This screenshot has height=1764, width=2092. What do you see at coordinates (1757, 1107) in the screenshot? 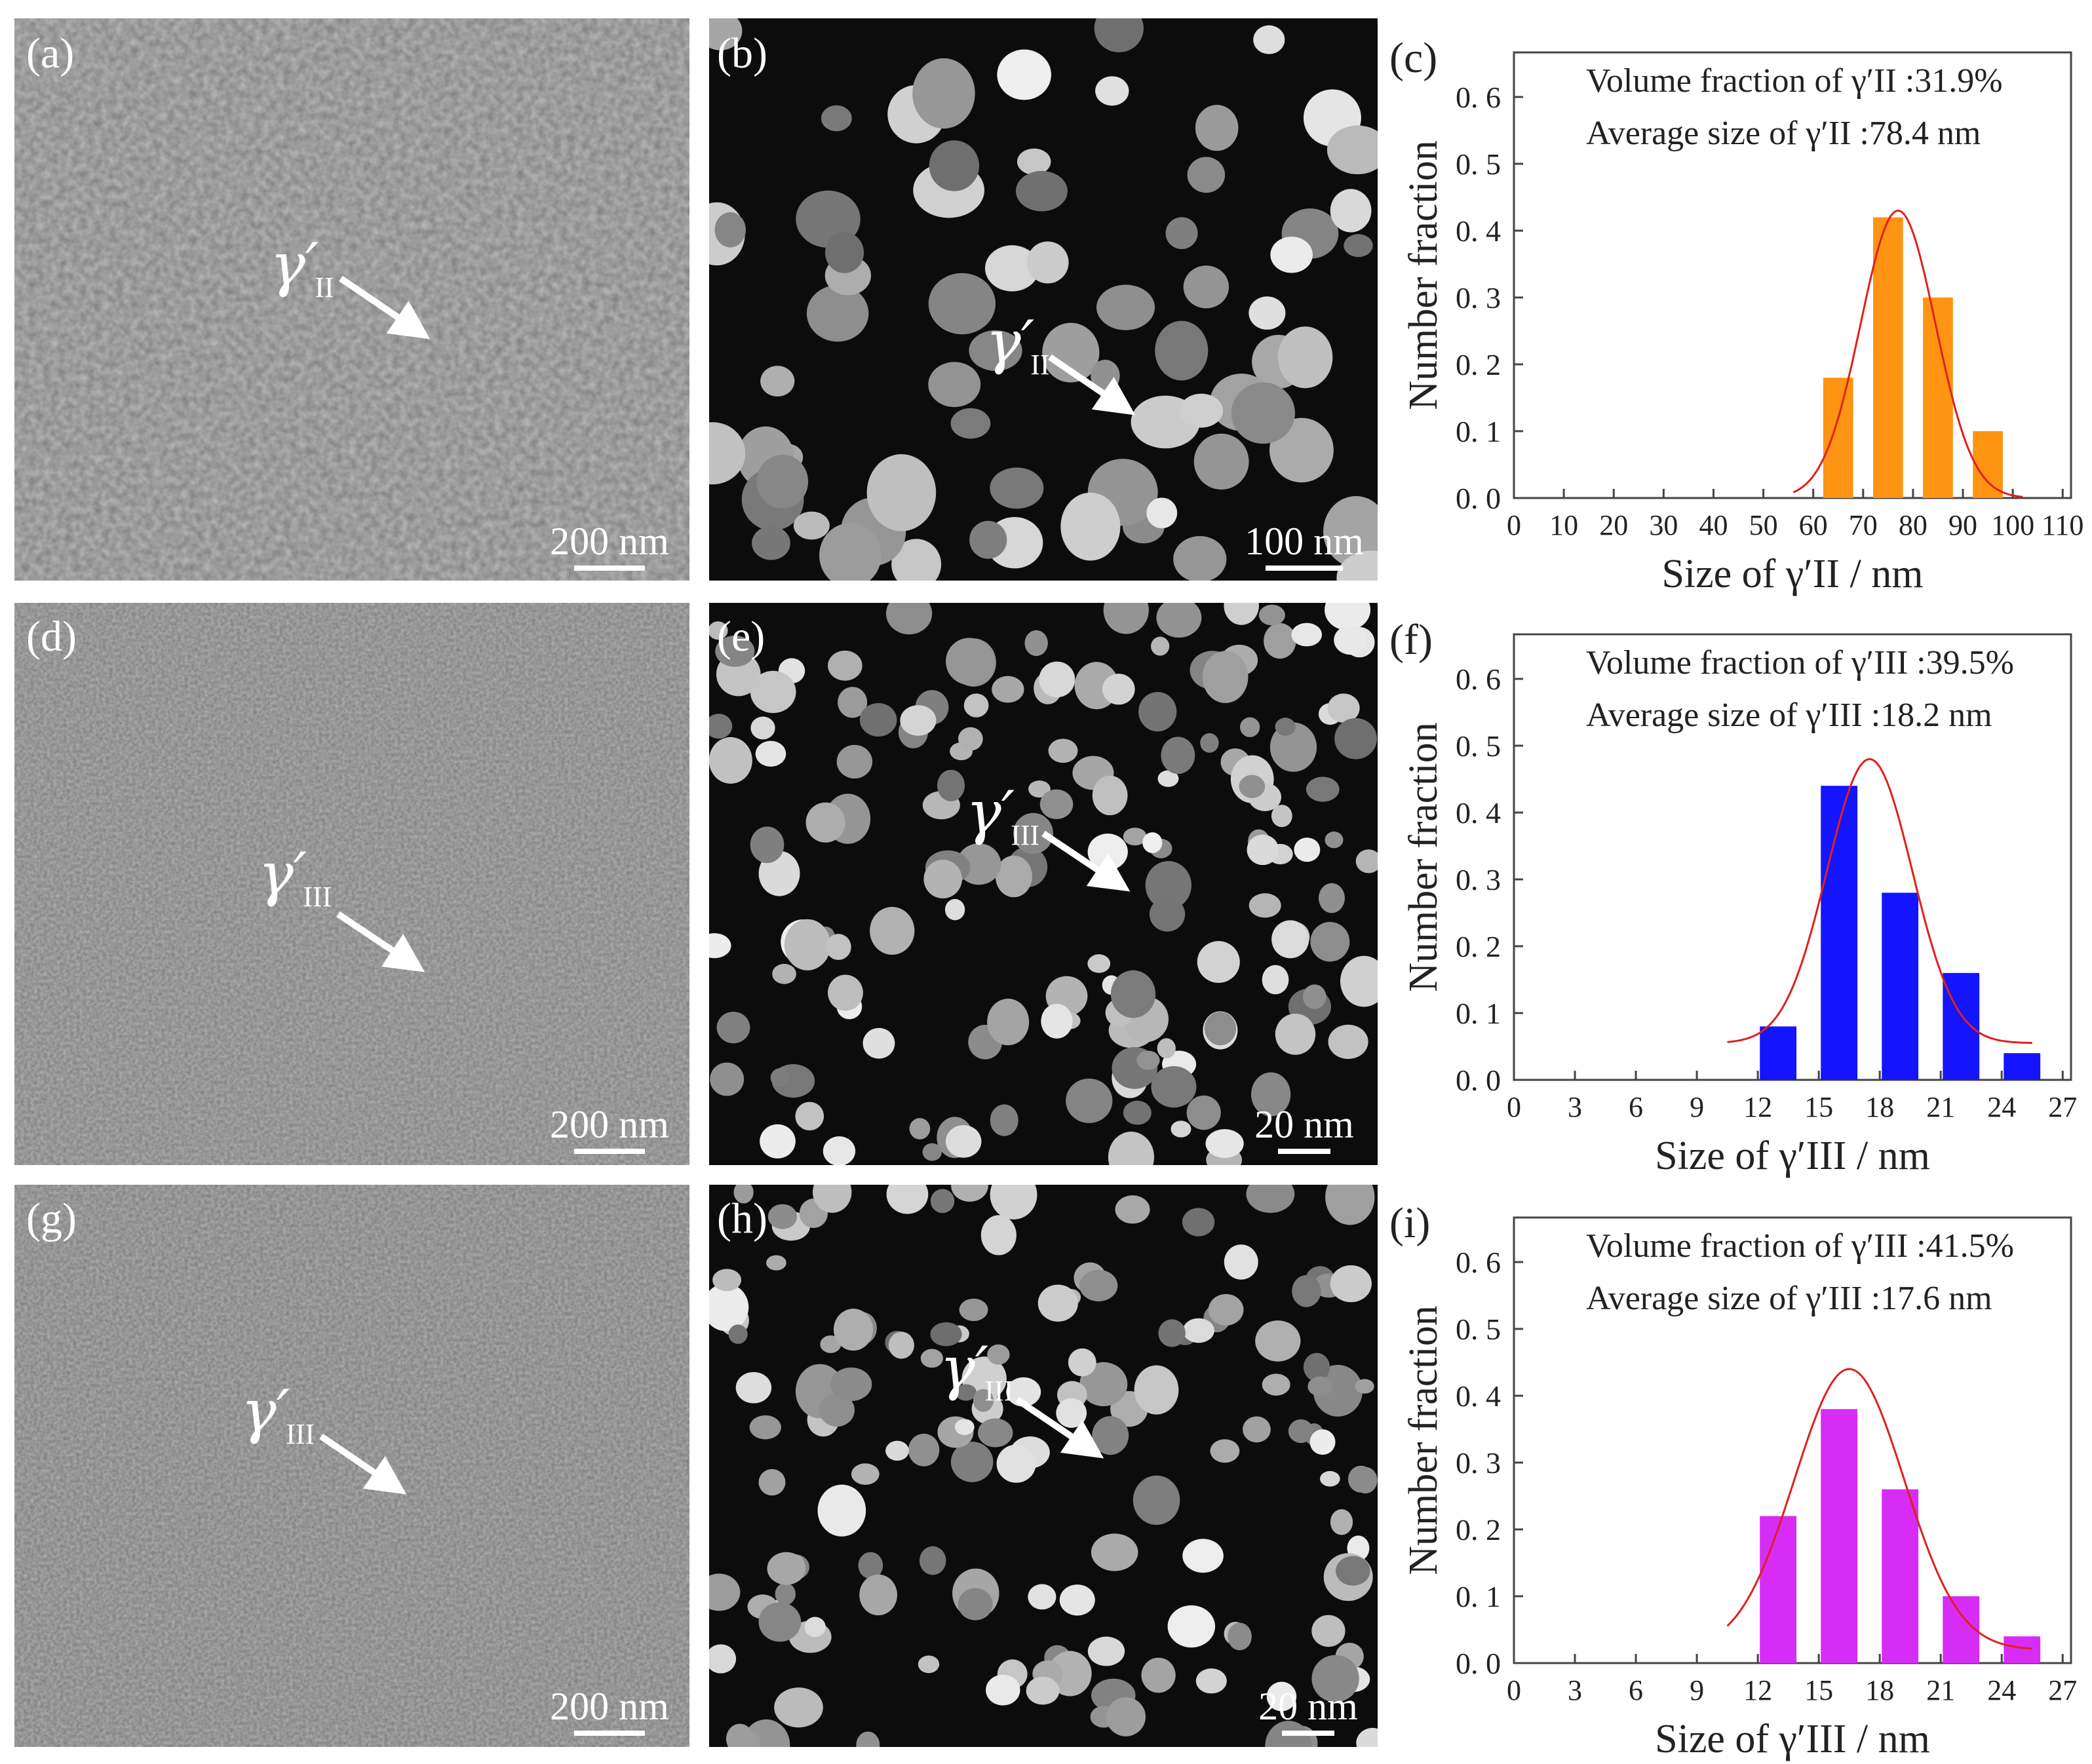
I see `x-tick-label: 12` at bounding box center [1757, 1107].